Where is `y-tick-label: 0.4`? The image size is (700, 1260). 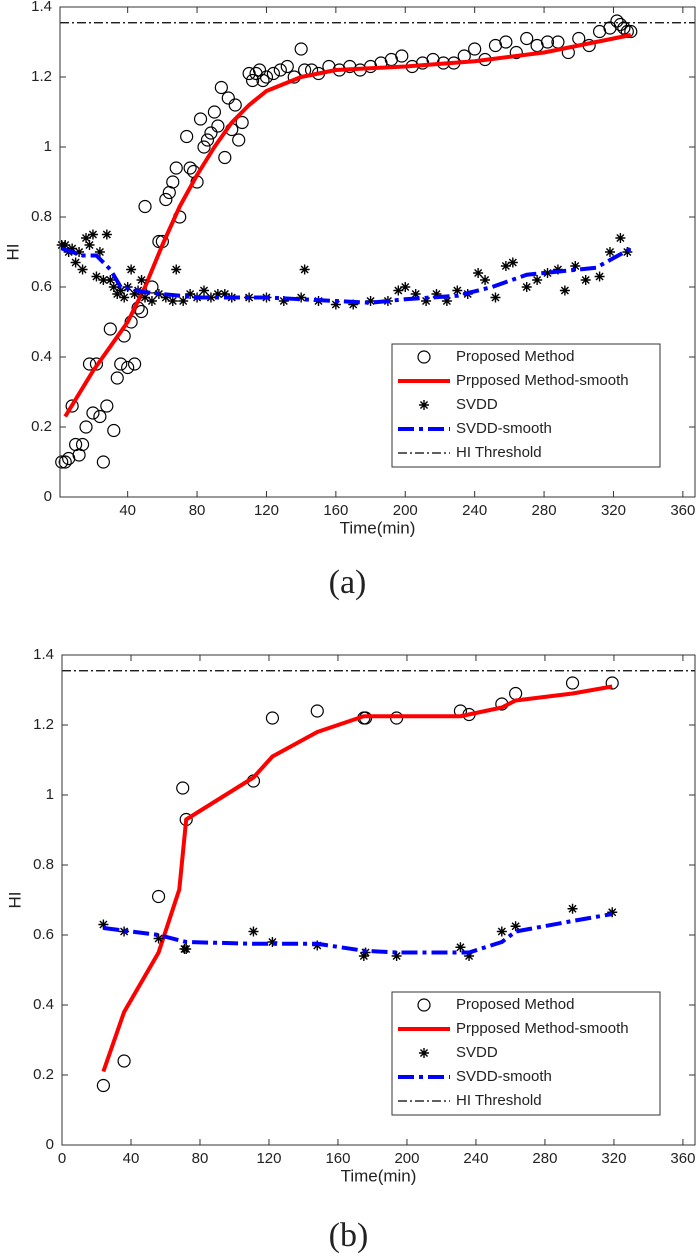
y-tick-label: 0.4 is located at coordinates (41, 356).